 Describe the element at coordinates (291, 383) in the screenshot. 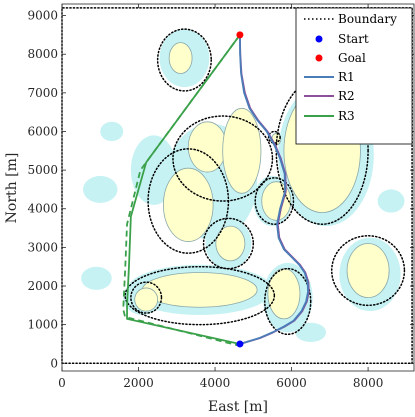

I see `x-tick-label: 6000` at that location.